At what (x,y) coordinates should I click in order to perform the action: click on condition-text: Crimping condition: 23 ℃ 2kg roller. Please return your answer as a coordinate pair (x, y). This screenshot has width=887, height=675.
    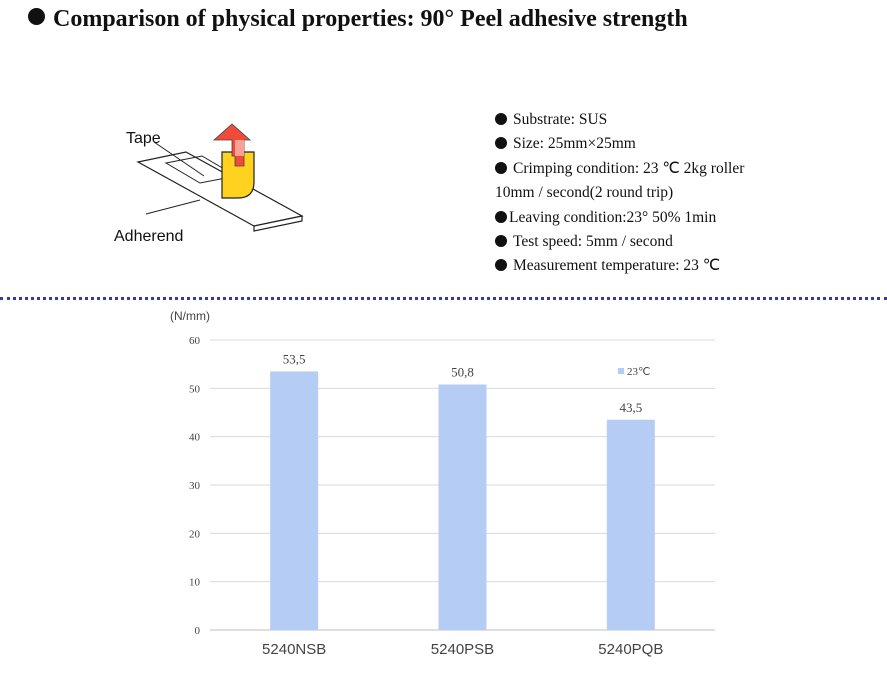
    Looking at the image, I should click on (629, 168).